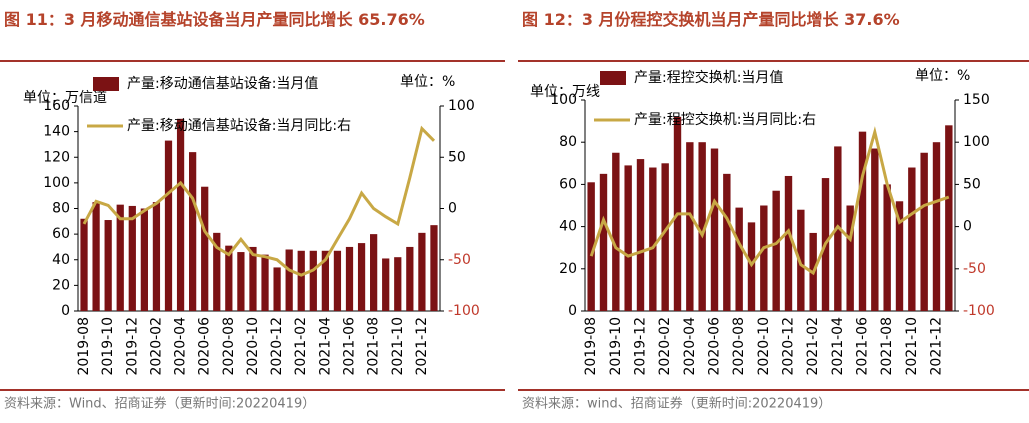 Image resolution: width=1029 pixels, height=423 pixels. I want to click on x-tick-label: 2021-02, so click(813, 346).